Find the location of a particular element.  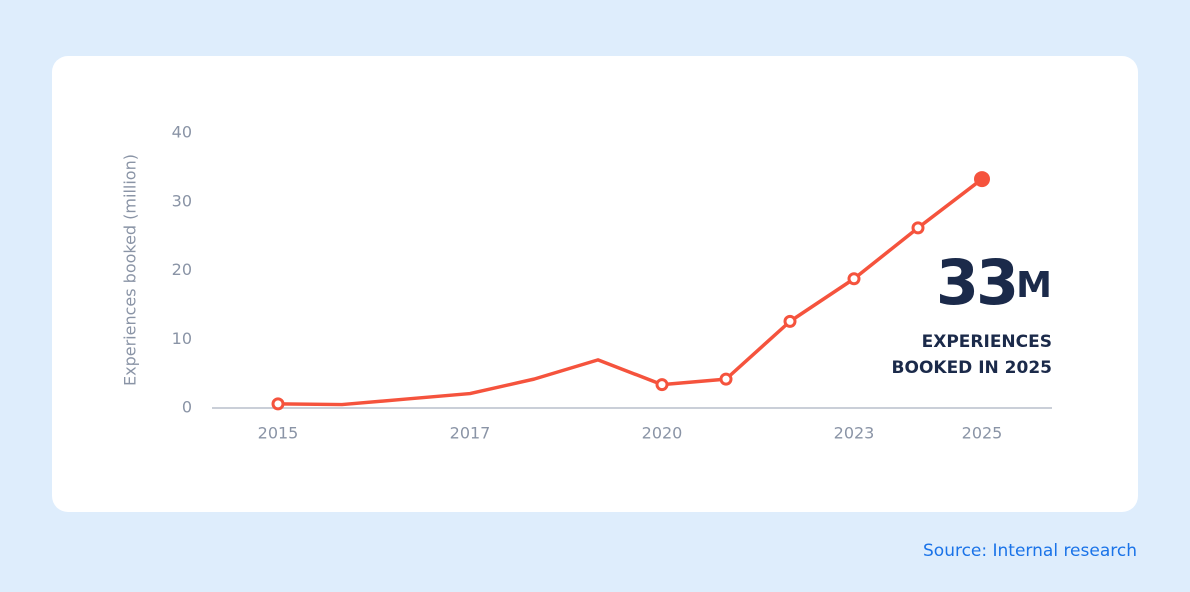

source: Source: Internal research is located at coordinates (1030, 551).